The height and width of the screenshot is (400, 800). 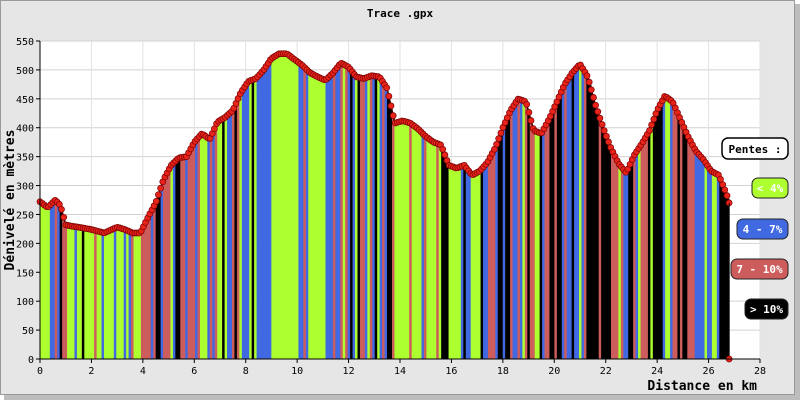 What do you see at coordinates (702, 386) in the screenshot?
I see `x-axis-title: Distance en km` at bounding box center [702, 386].